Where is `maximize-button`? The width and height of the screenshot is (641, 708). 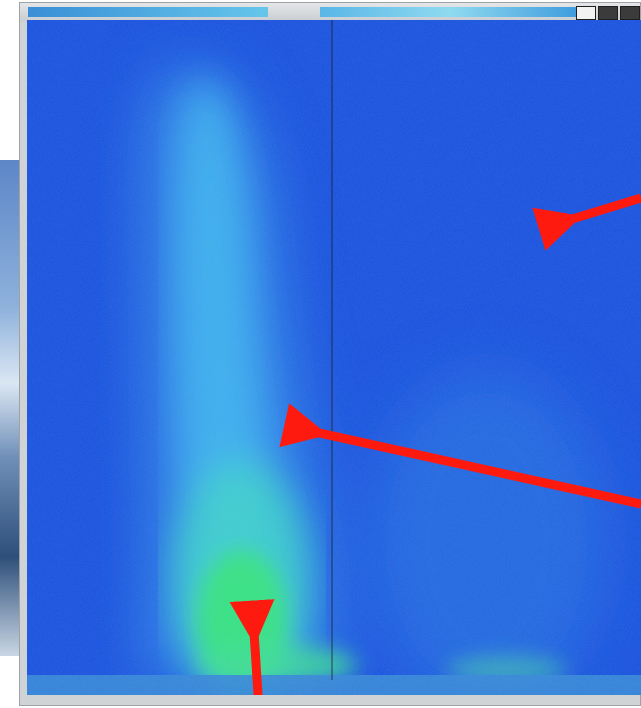 maximize-button is located at coordinates (608, 13).